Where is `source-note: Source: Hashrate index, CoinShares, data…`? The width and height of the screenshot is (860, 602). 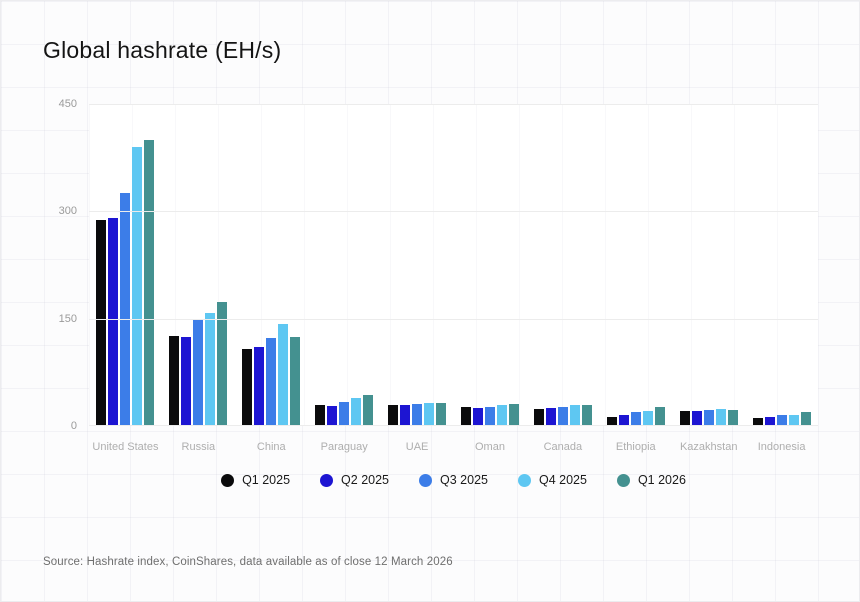 source-note: Source: Hashrate index, CoinShares, data… is located at coordinates (248, 562).